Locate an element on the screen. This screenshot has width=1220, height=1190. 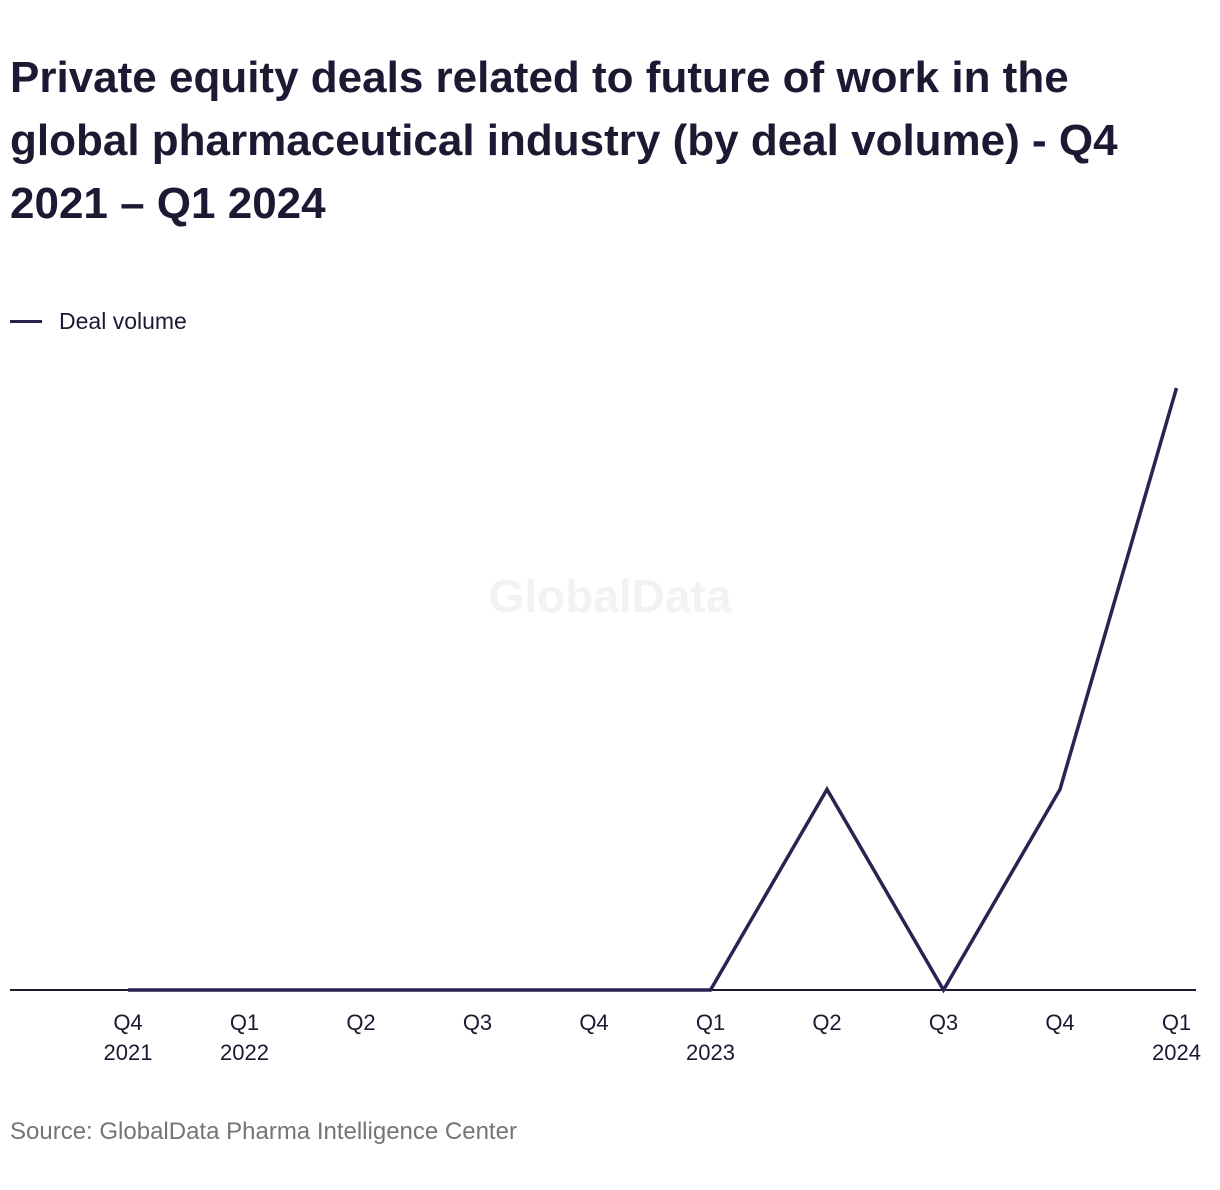
watermark: GlobalData is located at coordinates (610, 596).